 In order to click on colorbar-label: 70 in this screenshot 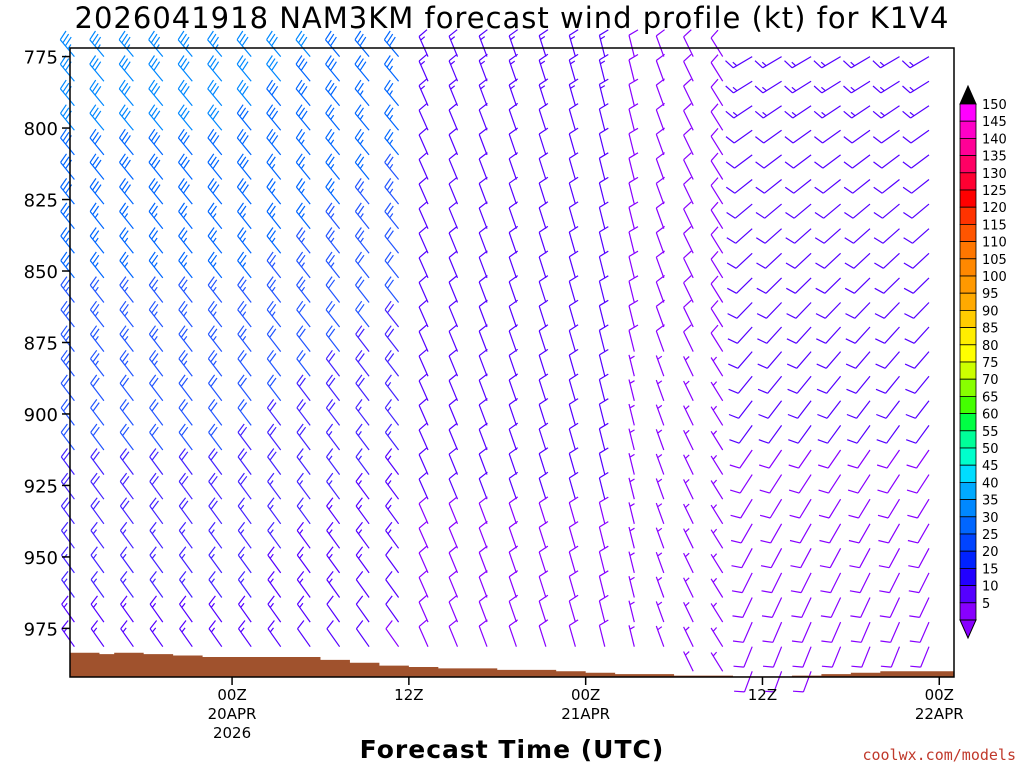, I will do `click(990, 380)`.